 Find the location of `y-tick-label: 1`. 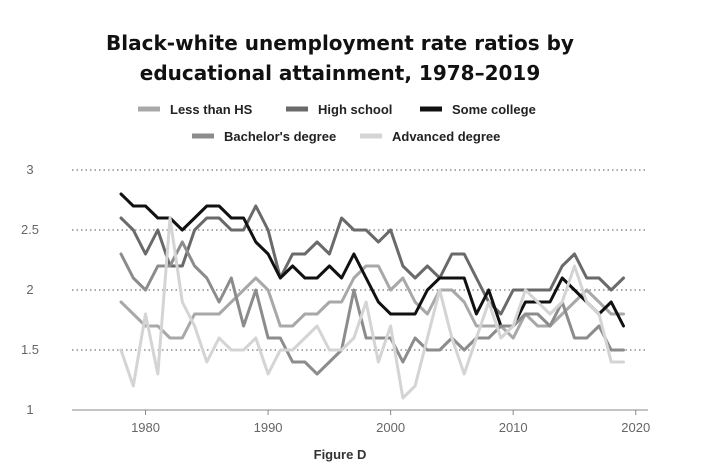

y-tick-label: 1 is located at coordinates (29, 409).